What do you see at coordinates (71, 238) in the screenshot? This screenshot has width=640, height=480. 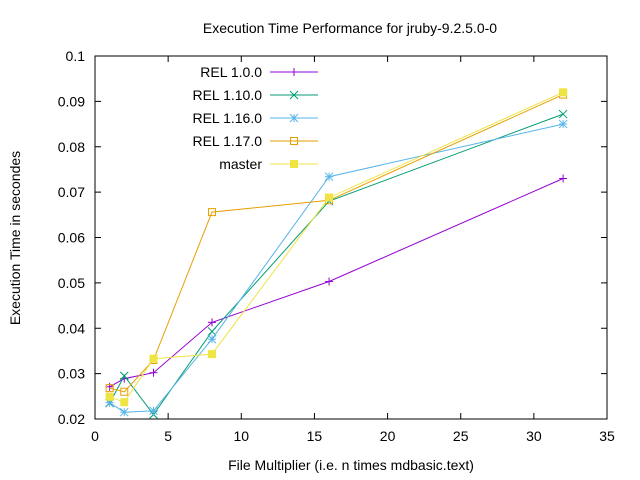 I see `y-tick-label: 0.06` at bounding box center [71, 238].